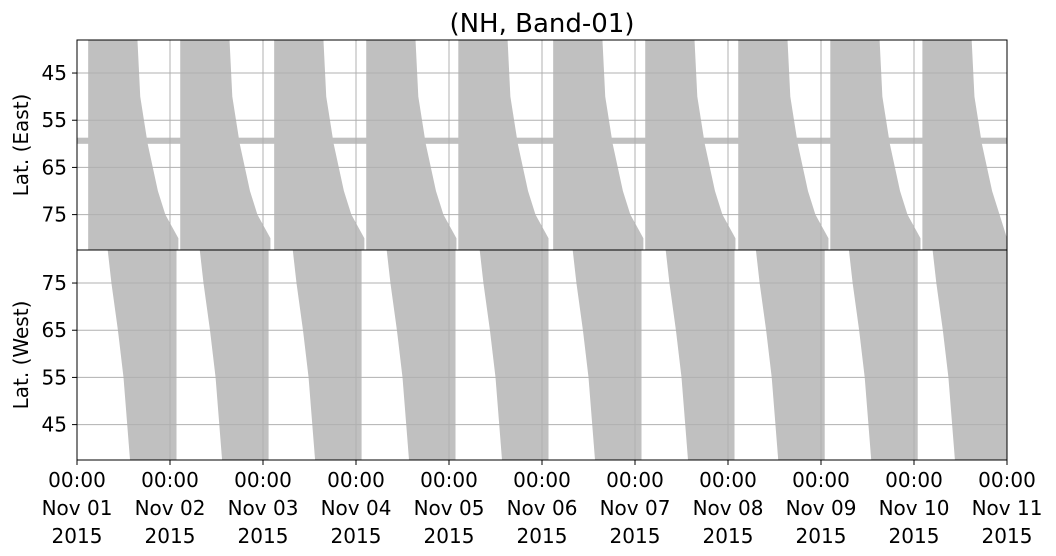 This screenshot has width=1056, height=556. What do you see at coordinates (821, 508) in the screenshot?
I see `x-tick-label: 00:00 Nov 09 2015` at bounding box center [821, 508].